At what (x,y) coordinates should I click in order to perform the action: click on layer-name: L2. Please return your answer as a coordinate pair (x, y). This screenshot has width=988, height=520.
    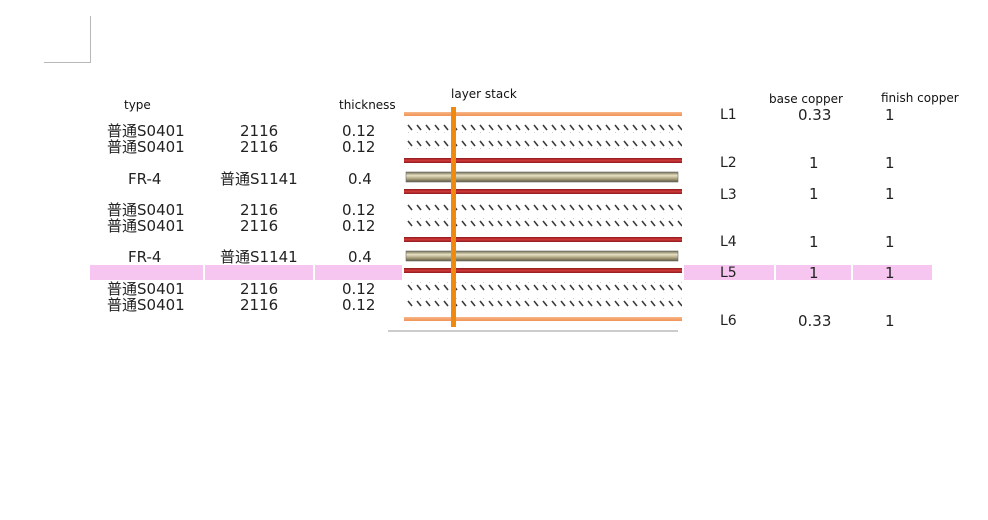
    Looking at the image, I should click on (728, 163).